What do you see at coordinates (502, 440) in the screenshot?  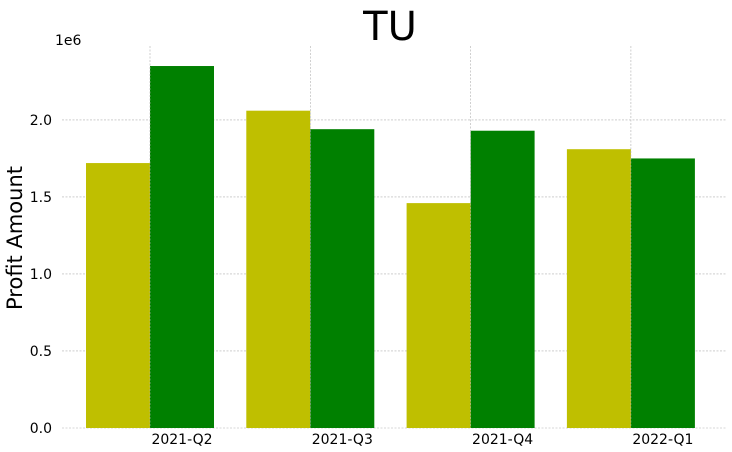 I see `x-tick-label: 2021-Q4` at bounding box center [502, 440].